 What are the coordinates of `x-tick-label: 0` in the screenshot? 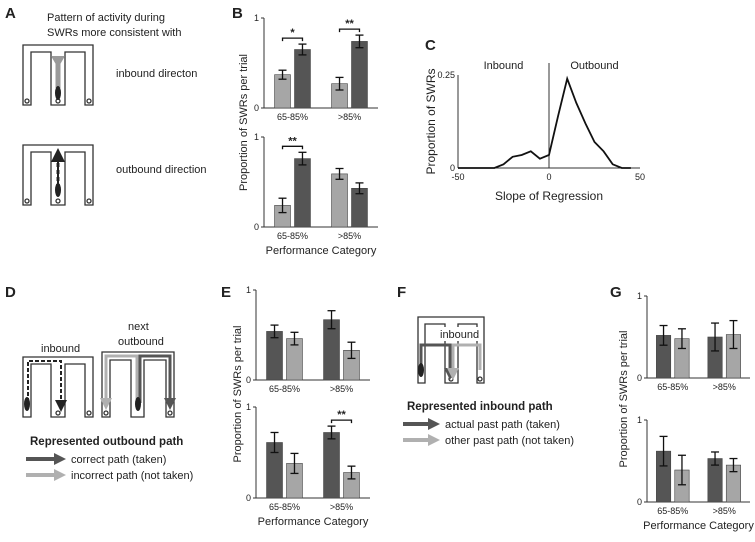 It's located at (548, 177).